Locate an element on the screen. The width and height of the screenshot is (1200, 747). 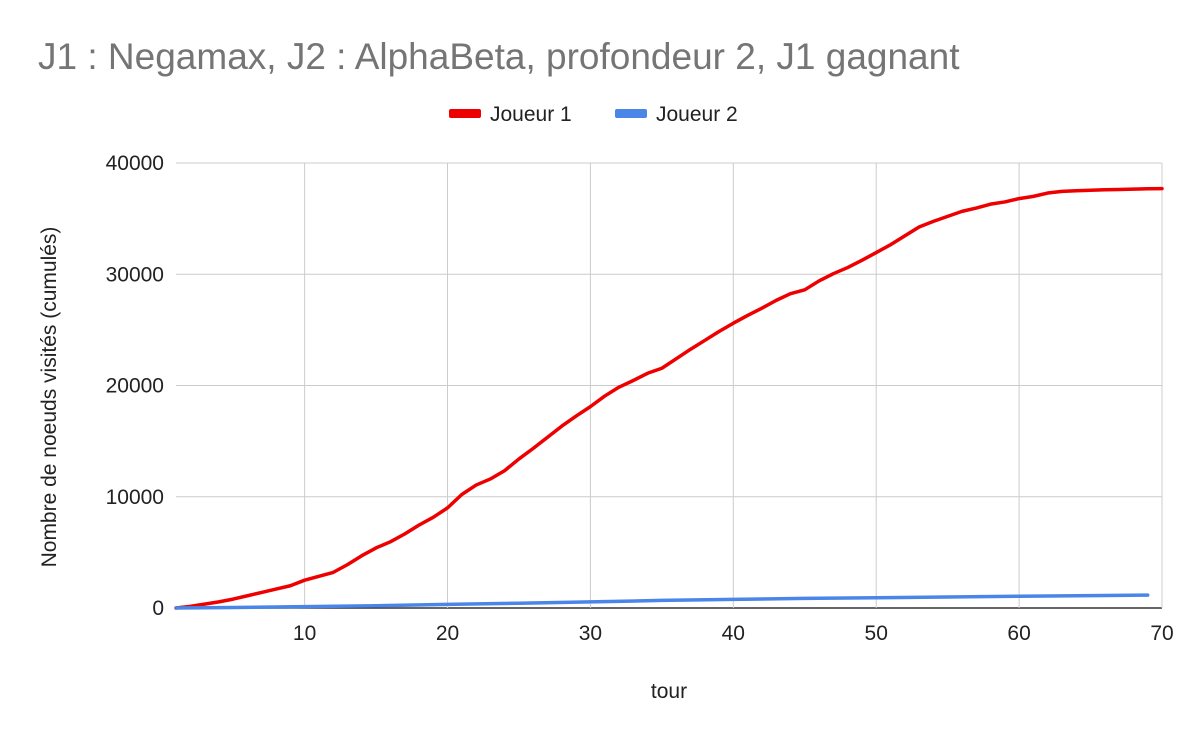
x-axis-label: tour is located at coordinates (669, 691).